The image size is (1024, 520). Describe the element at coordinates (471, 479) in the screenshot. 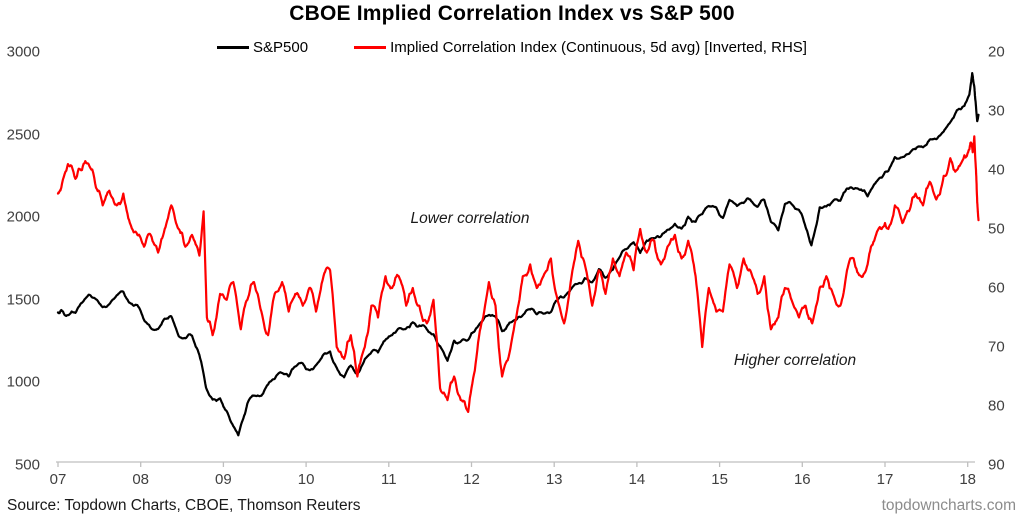

I see `x-axis-tick-label: 12` at that location.